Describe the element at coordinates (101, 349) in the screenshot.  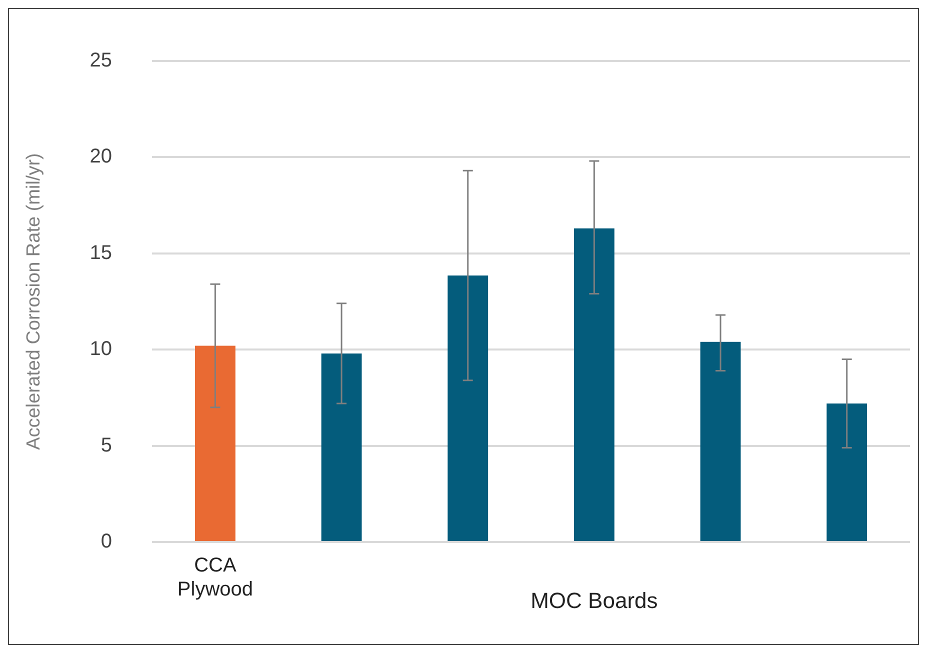
I see `y-tick-label: 10` at that location.